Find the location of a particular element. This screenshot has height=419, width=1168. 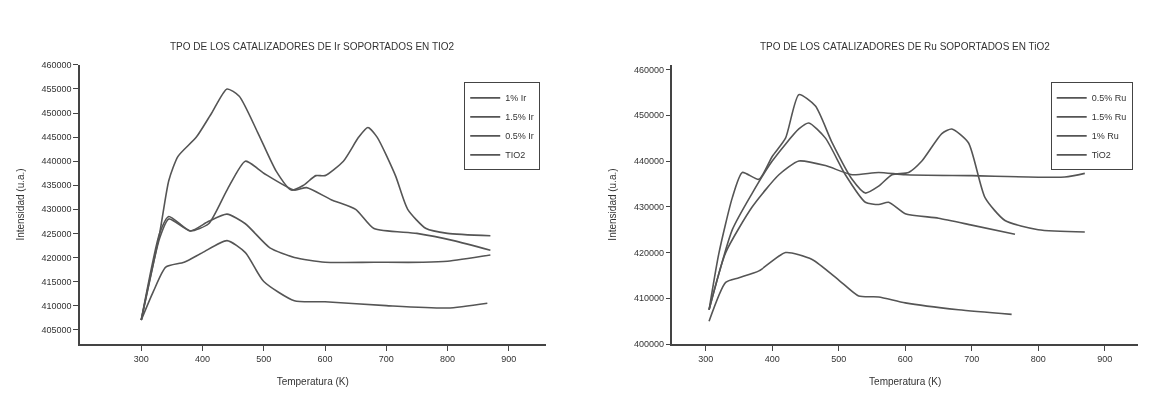

y-tick-label: 455000 is located at coordinates (56, 89).